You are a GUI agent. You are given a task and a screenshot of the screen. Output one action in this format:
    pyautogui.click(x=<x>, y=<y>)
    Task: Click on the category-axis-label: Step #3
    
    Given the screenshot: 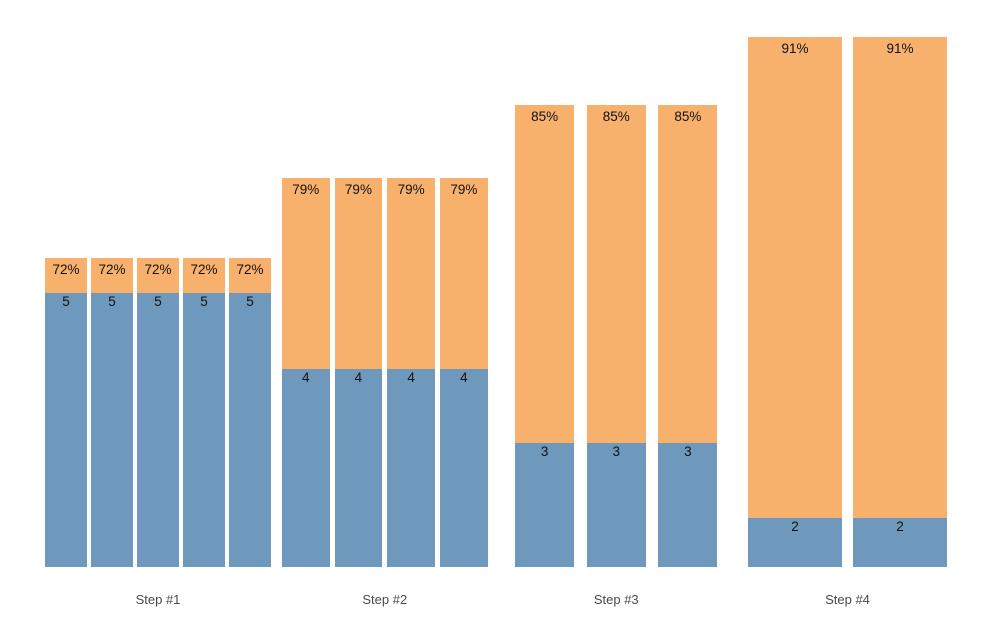 What is the action you would take?
    pyautogui.click(x=616, y=599)
    